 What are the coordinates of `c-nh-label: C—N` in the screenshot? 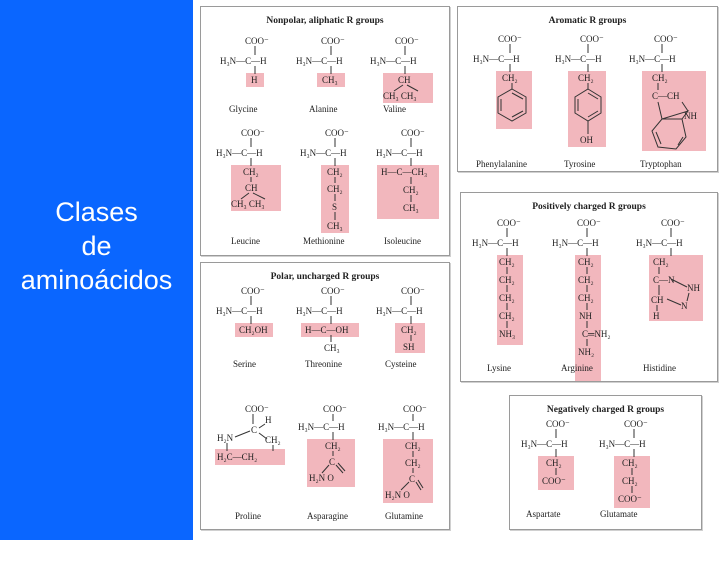 It's located at (664, 280).